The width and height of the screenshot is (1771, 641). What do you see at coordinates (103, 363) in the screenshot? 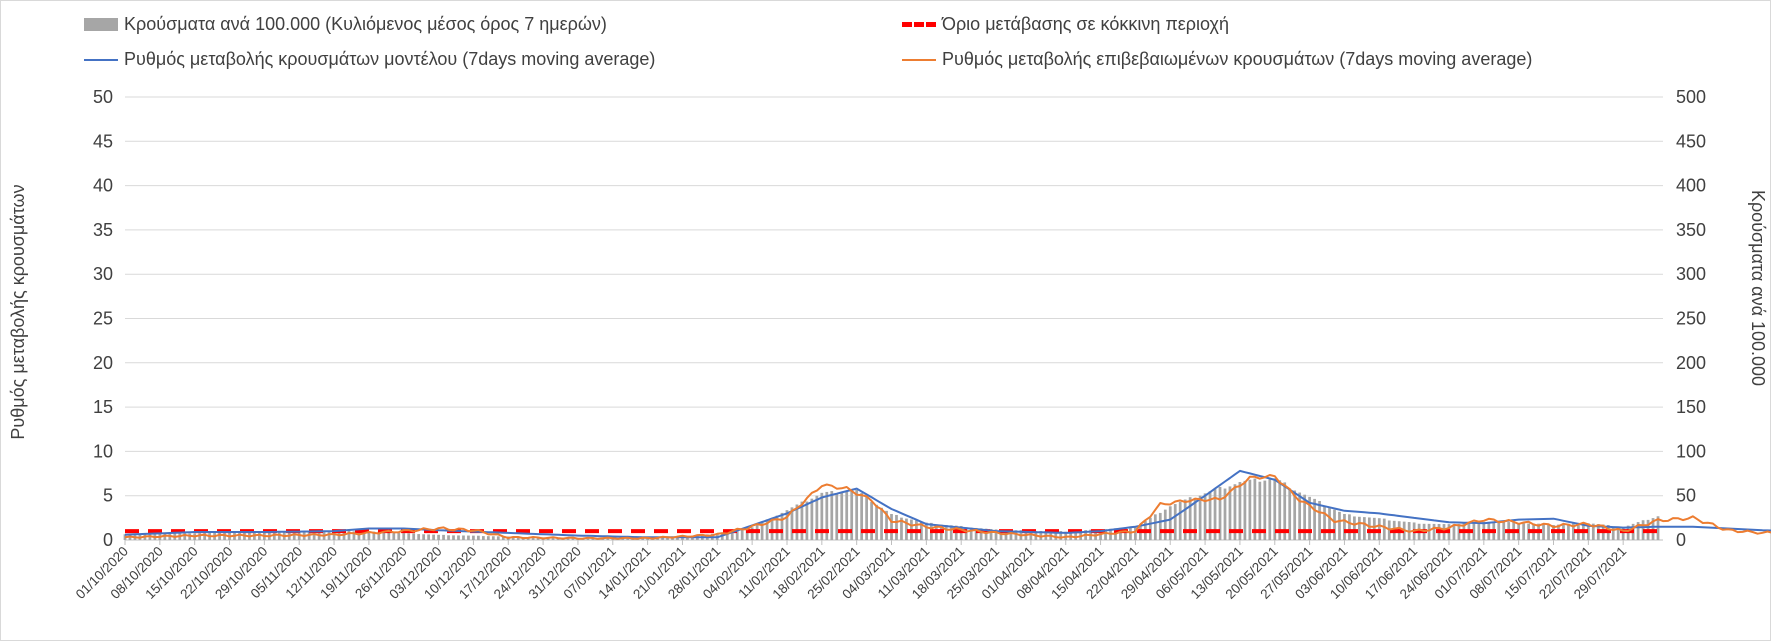
I see `y-tick-left-label: 20` at bounding box center [103, 363].